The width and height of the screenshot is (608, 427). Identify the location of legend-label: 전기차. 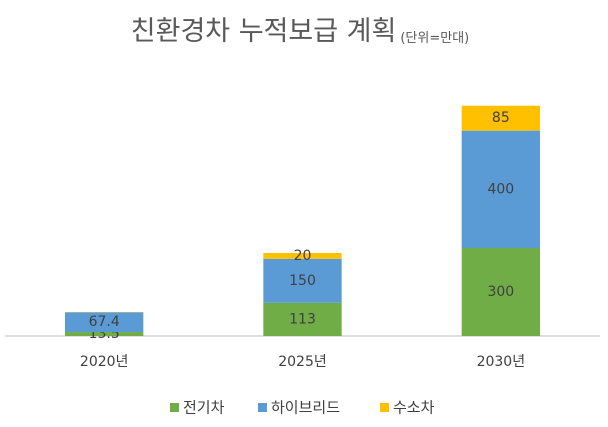
(204, 408).